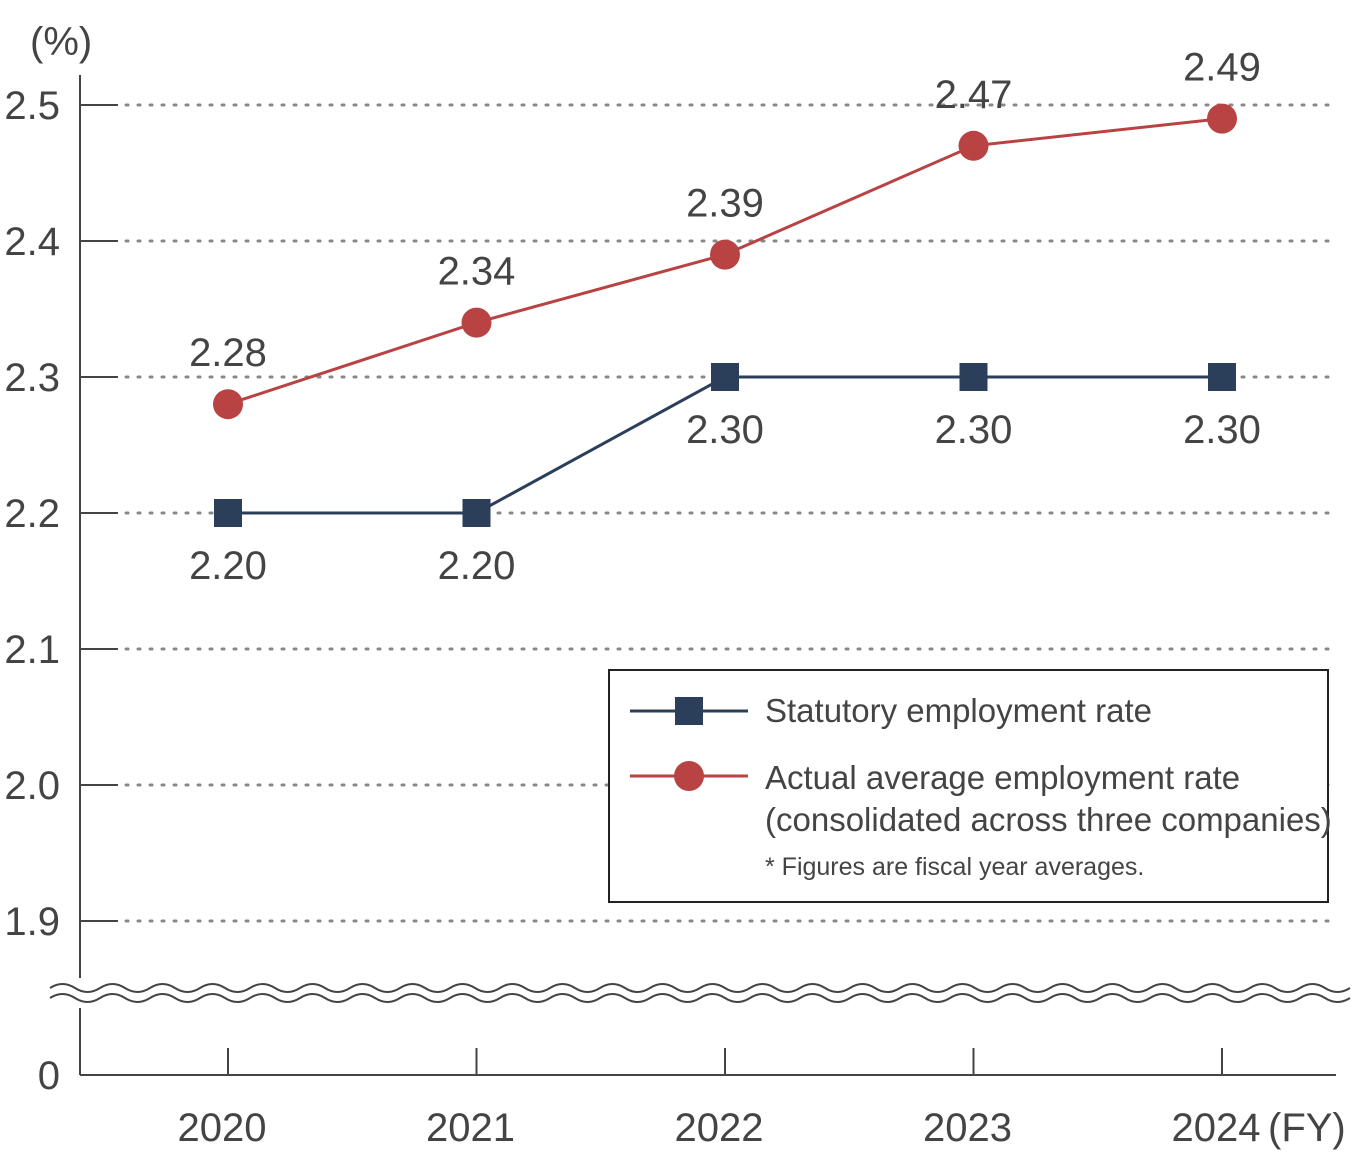  Describe the element at coordinates (477, 272) in the screenshot. I see `data-label-actual: 2.34` at that location.